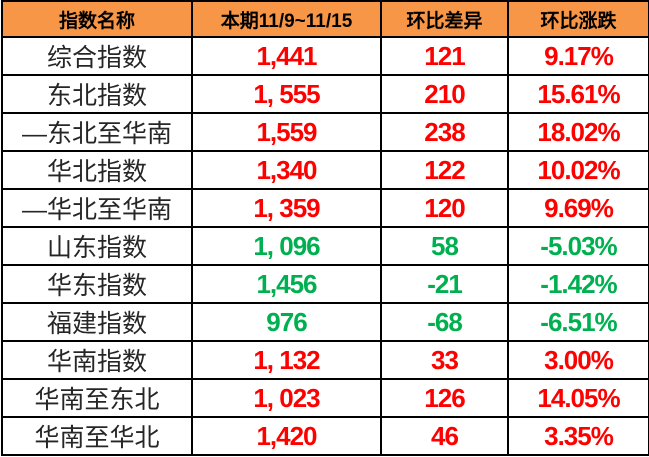 The width and height of the screenshot is (649, 457). What do you see at coordinates (444, 284) in the screenshot?
I see `diff-value-cell: -21` at bounding box center [444, 284].